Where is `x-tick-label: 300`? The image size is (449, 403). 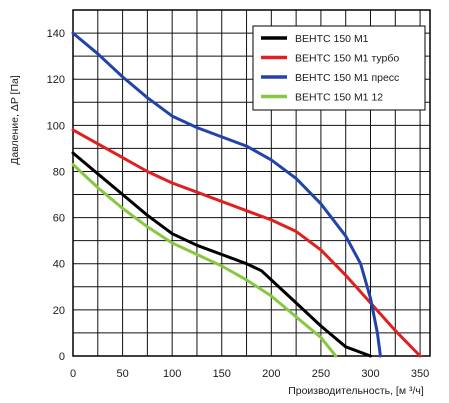 x-tick-label: 300 is located at coordinates (370, 374).